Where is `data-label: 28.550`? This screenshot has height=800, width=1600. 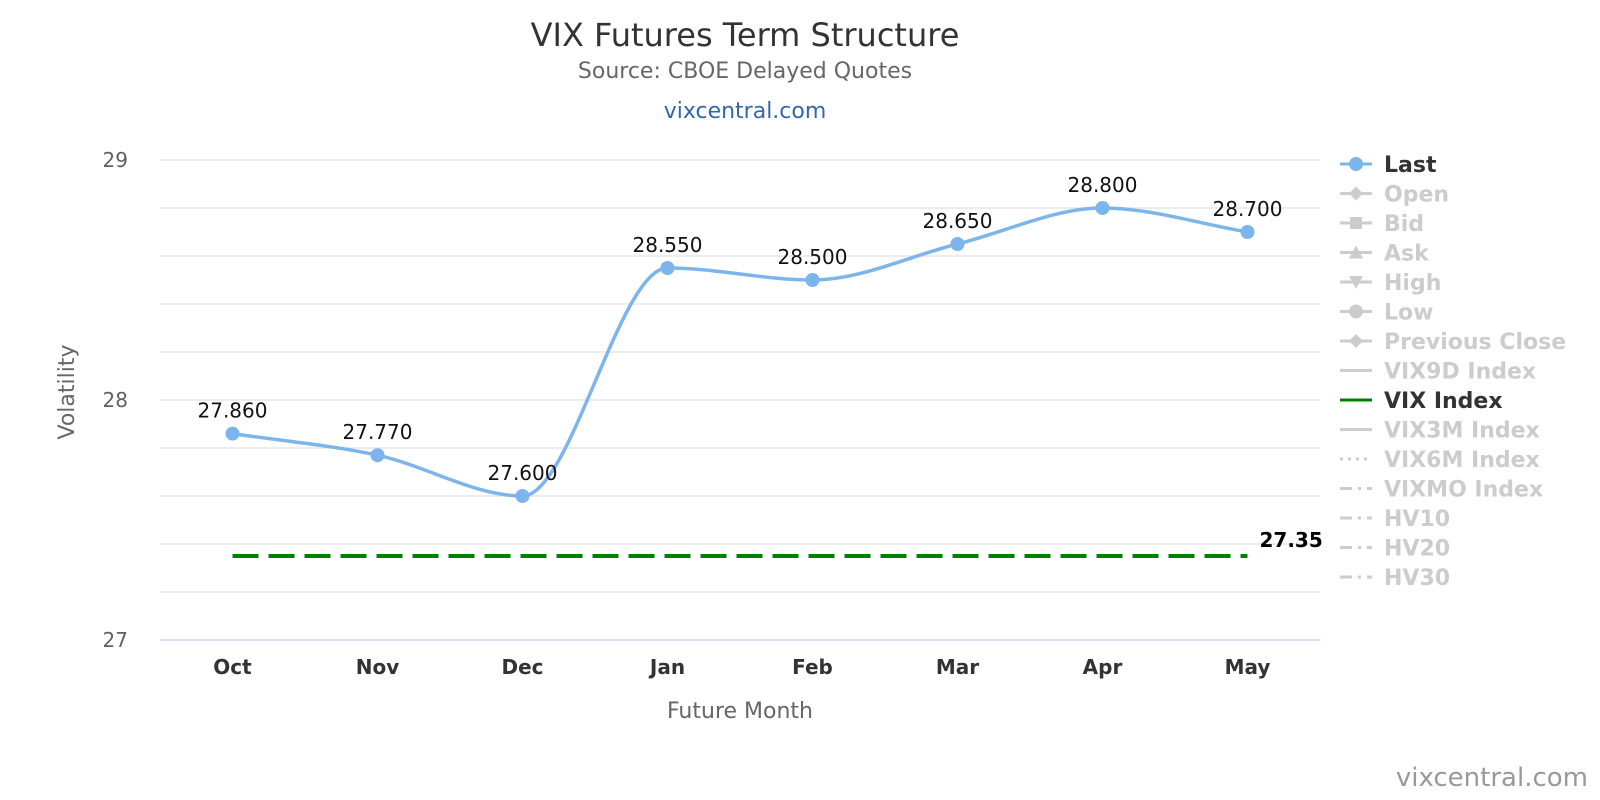
data-label: 28.550 is located at coordinates (668, 245).